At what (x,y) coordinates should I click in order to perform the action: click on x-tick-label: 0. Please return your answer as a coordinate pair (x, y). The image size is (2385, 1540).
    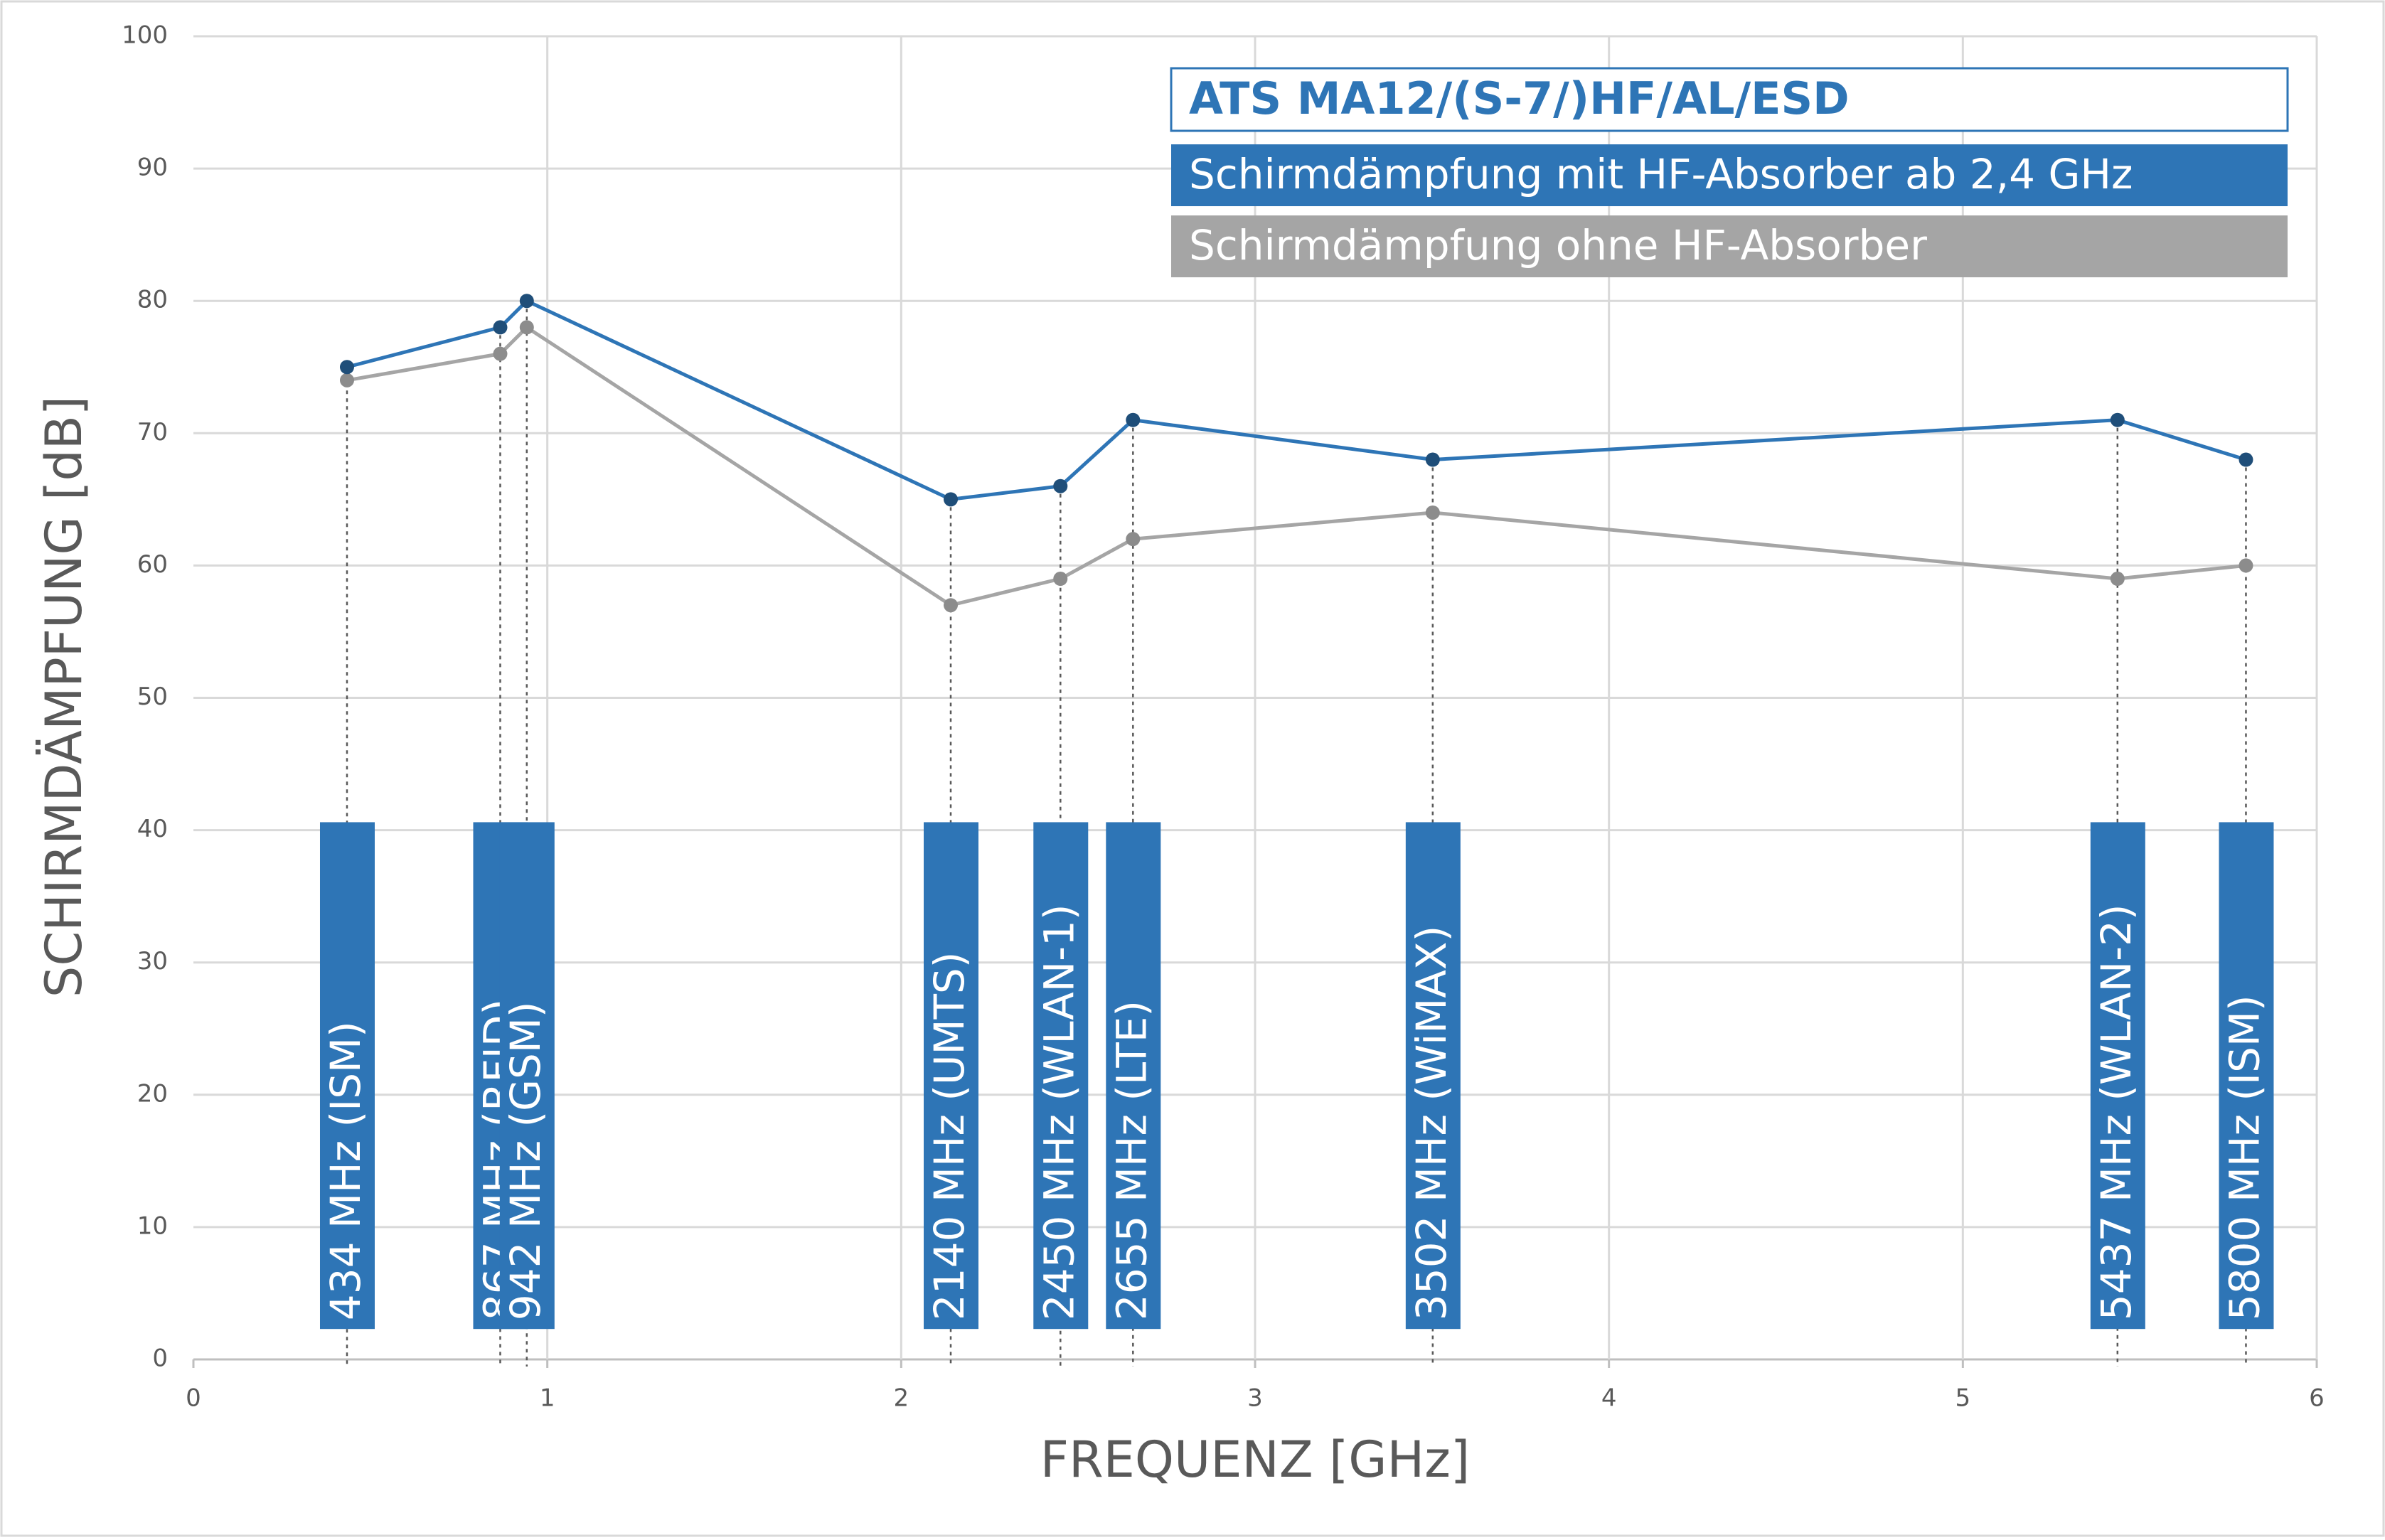
    Looking at the image, I should click on (193, 1398).